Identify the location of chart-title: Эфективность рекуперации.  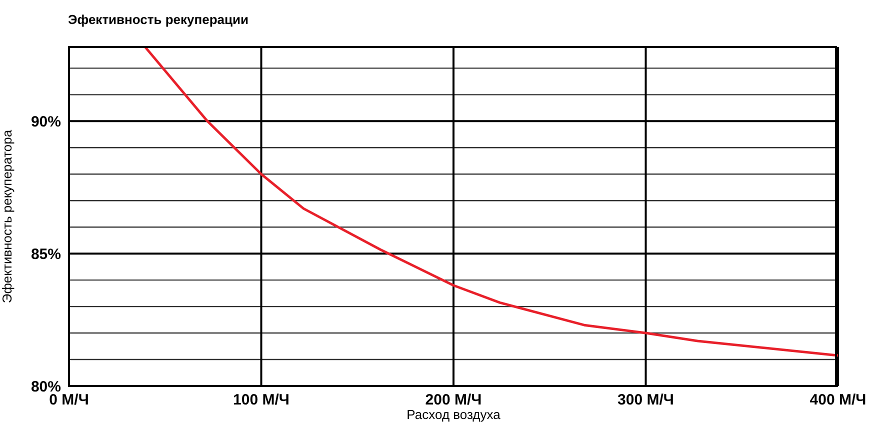
(158, 19).